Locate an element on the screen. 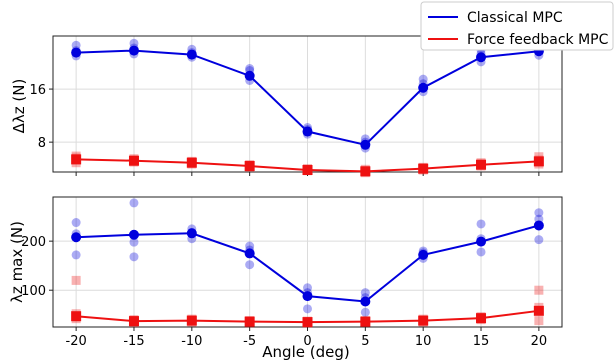 The height and width of the screenshot is (364, 615). x-tick-label: 10 is located at coordinates (423, 341).